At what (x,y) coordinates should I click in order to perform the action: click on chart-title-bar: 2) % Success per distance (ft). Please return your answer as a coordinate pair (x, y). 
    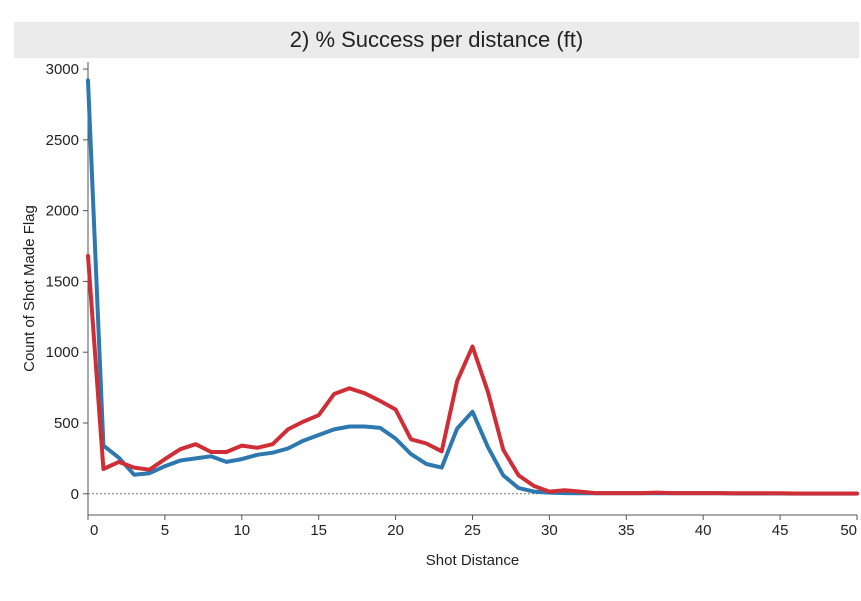
    Looking at the image, I should click on (436, 40).